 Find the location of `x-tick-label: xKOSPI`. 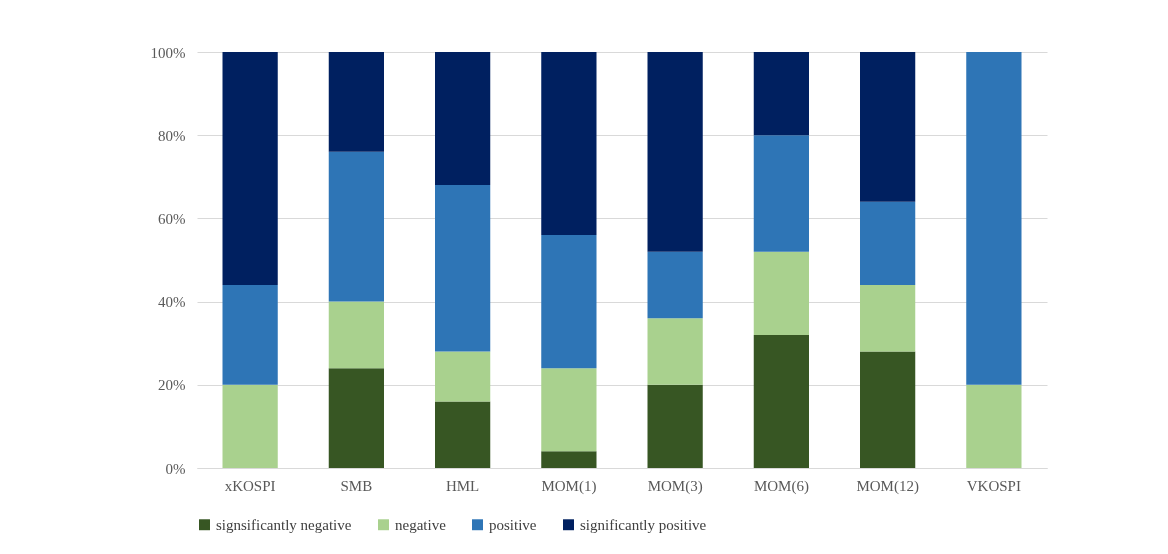

x-tick-label: xKOSPI is located at coordinates (250, 485).